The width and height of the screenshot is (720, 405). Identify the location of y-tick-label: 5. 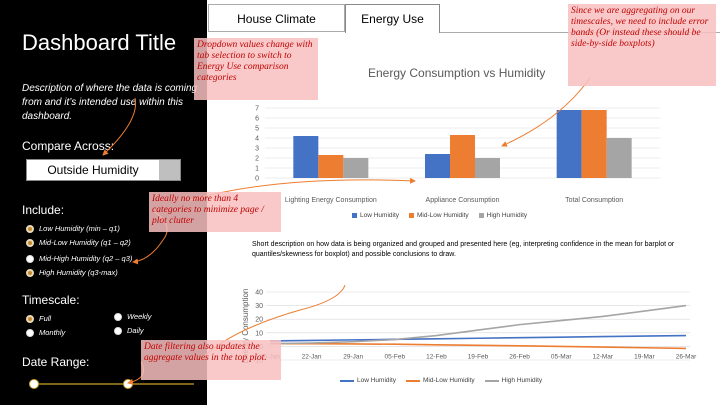
(257, 129).